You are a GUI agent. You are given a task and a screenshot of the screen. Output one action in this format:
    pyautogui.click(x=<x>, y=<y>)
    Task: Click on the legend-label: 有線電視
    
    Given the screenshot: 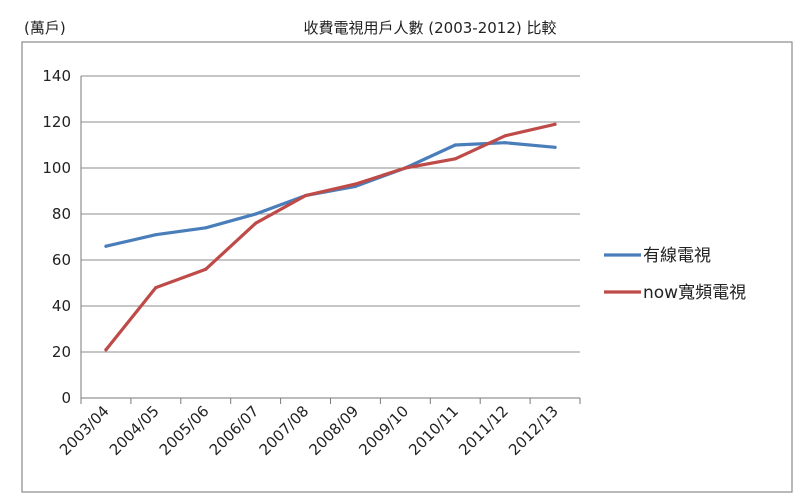 What is the action you would take?
    pyautogui.click(x=677, y=256)
    